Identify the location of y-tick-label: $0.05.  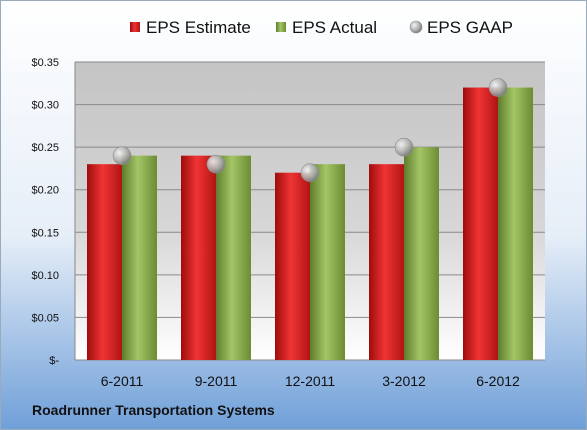
(45, 318).